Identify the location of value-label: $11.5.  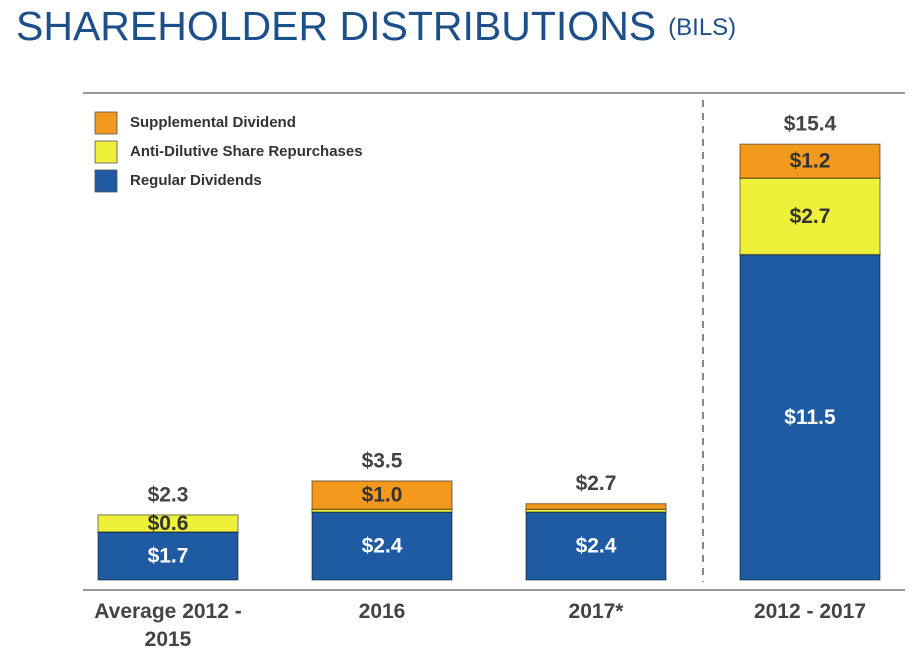
(810, 417).